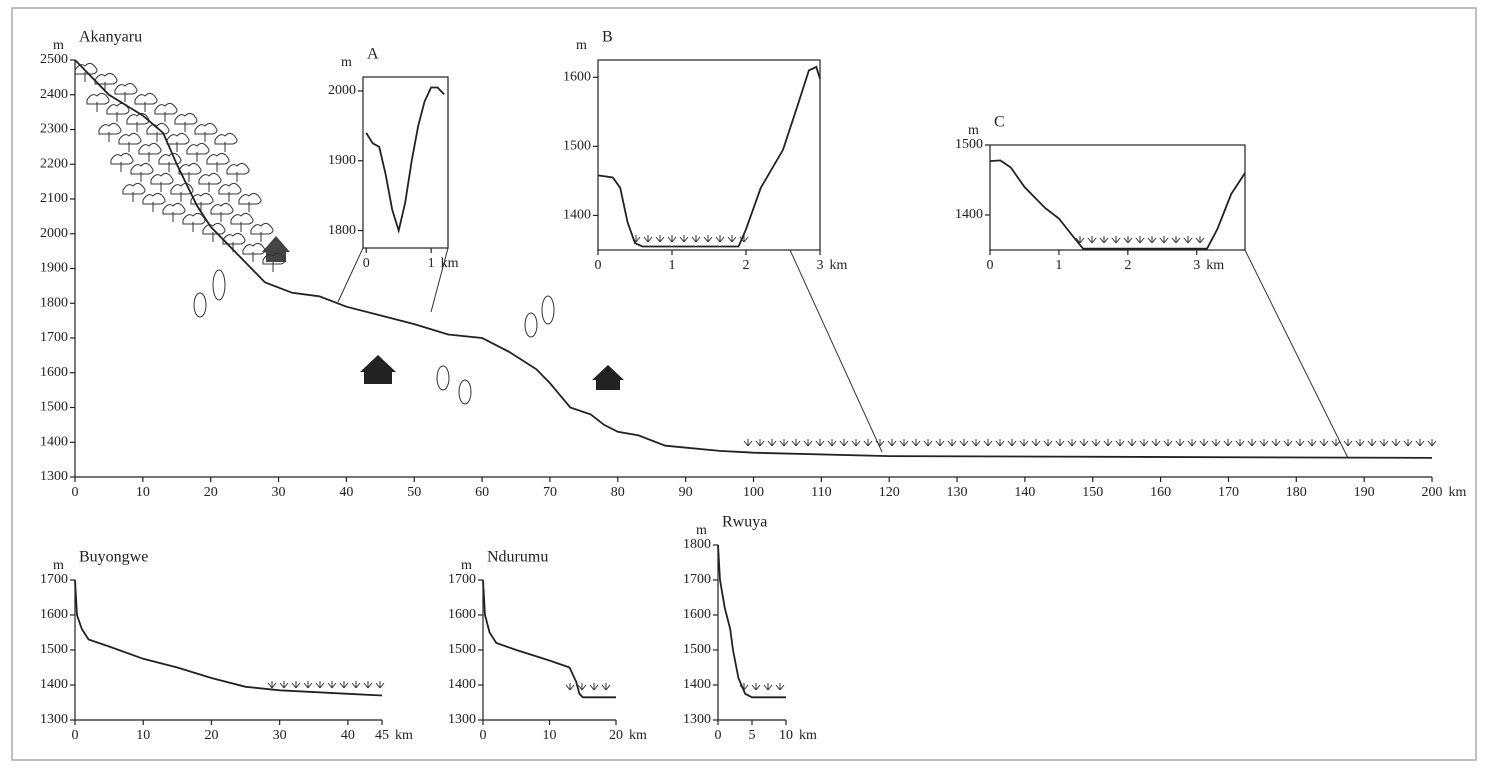 The width and height of the screenshot is (1488, 769). What do you see at coordinates (999, 122) in the screenshot?
I see `chart-title: C` at bounding box center [999, 122].